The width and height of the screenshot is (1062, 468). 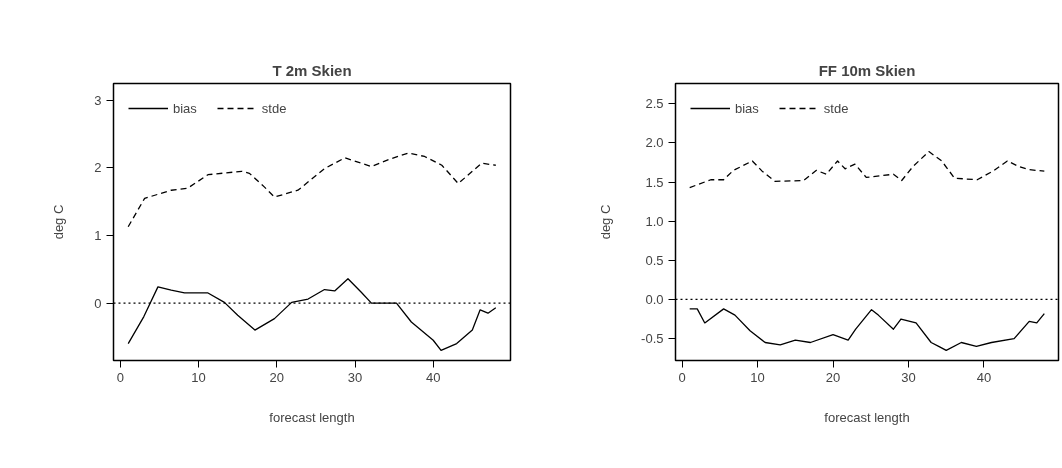 I want to click on y-tick-label: -0.5, so click(x=652, y=339).